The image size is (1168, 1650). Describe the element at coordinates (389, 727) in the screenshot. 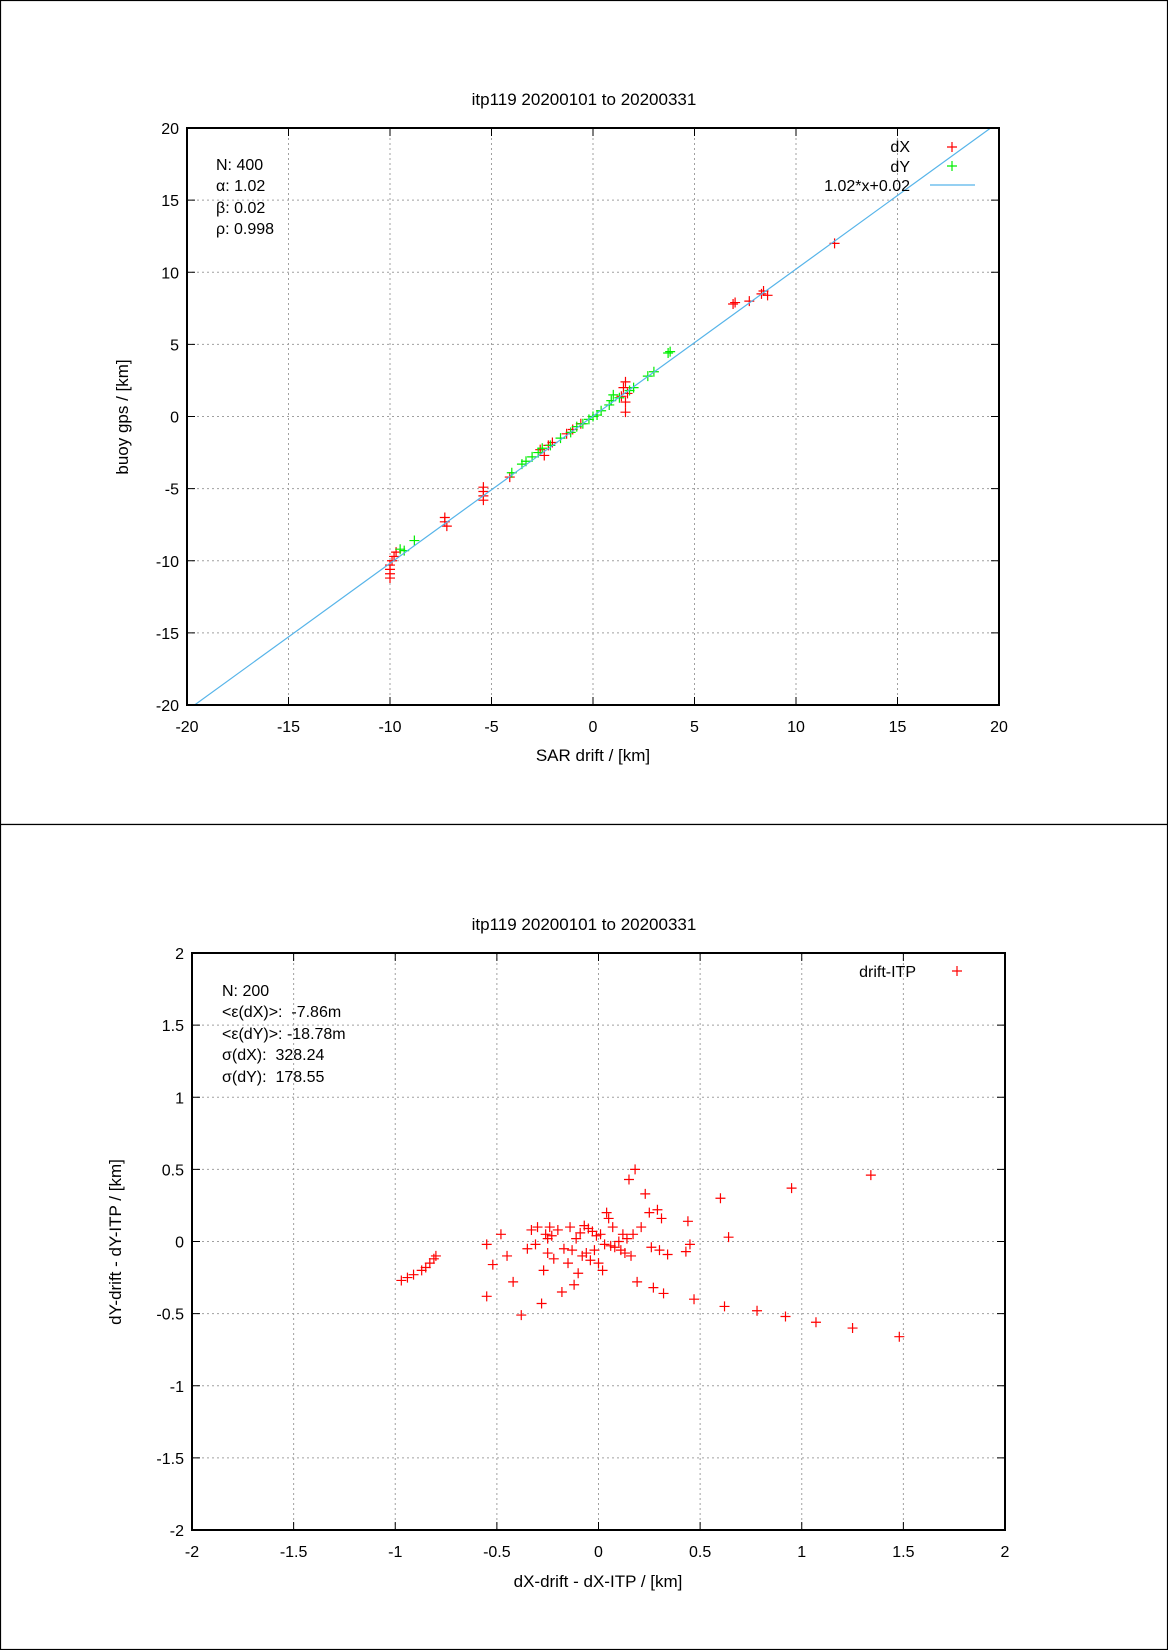

I see `x-tick-label: -10` at that location.